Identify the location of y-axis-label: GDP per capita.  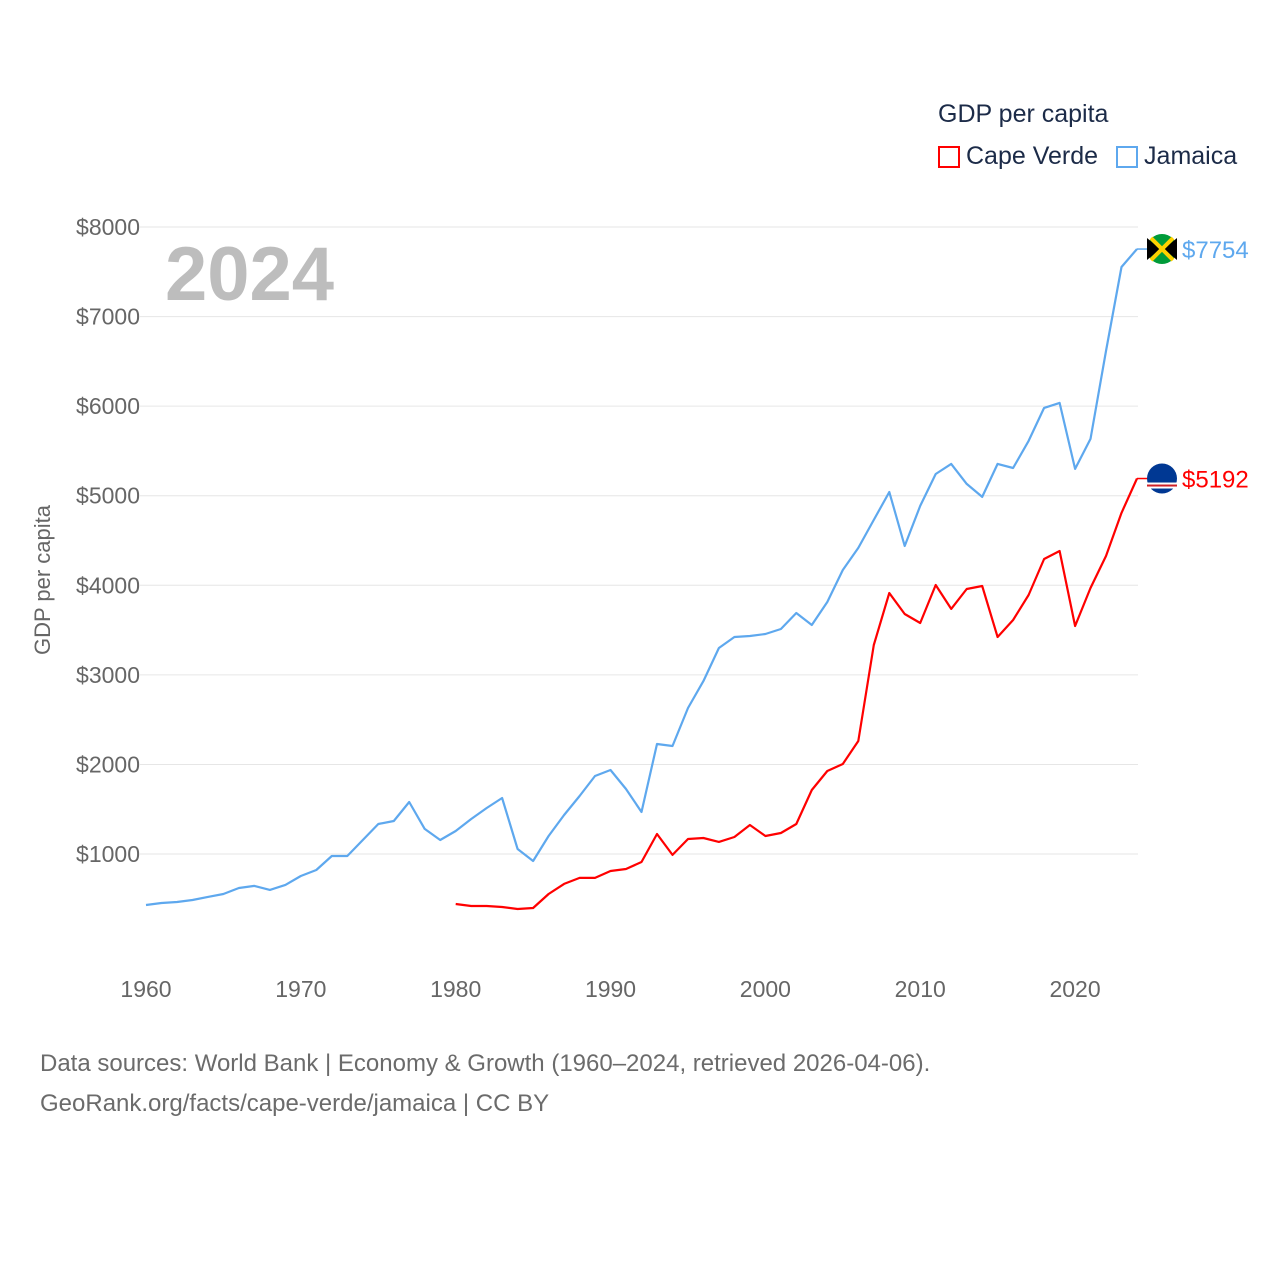
(42, 579).